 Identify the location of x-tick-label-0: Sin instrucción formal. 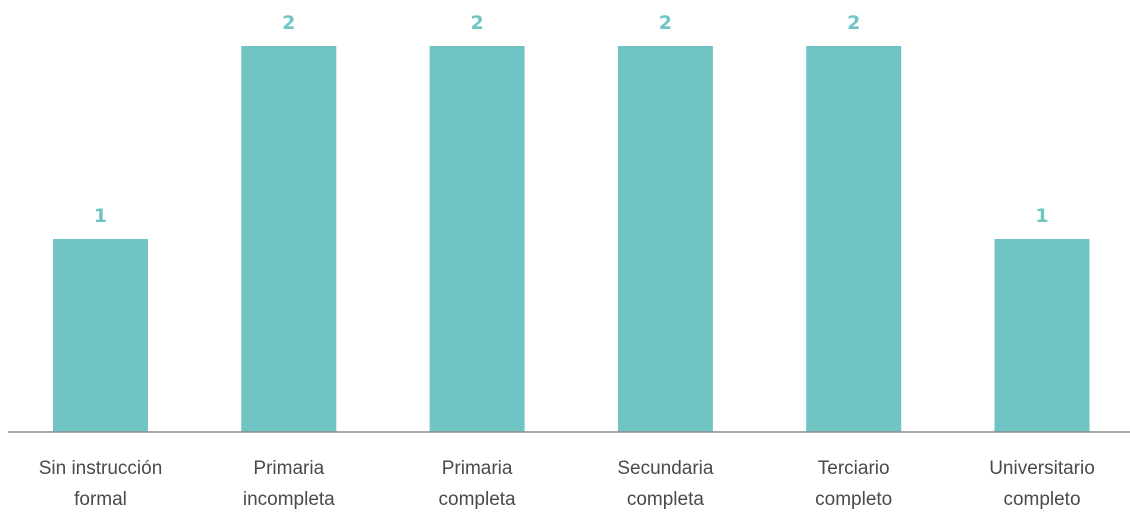
(101, 484).